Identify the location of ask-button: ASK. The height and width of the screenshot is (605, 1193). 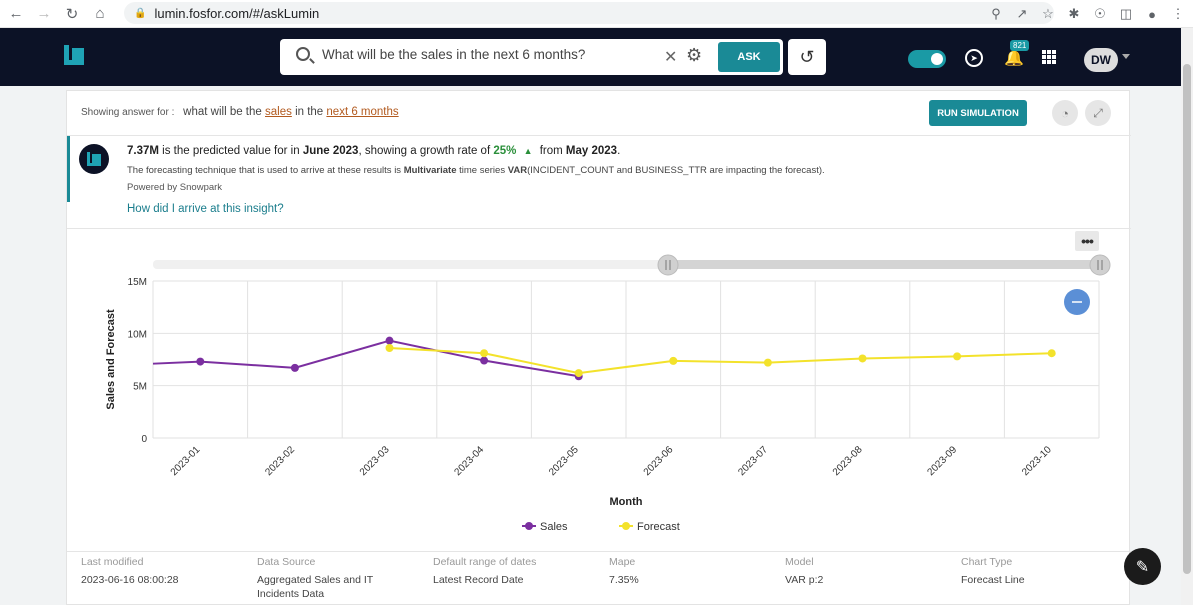
(749, 57).